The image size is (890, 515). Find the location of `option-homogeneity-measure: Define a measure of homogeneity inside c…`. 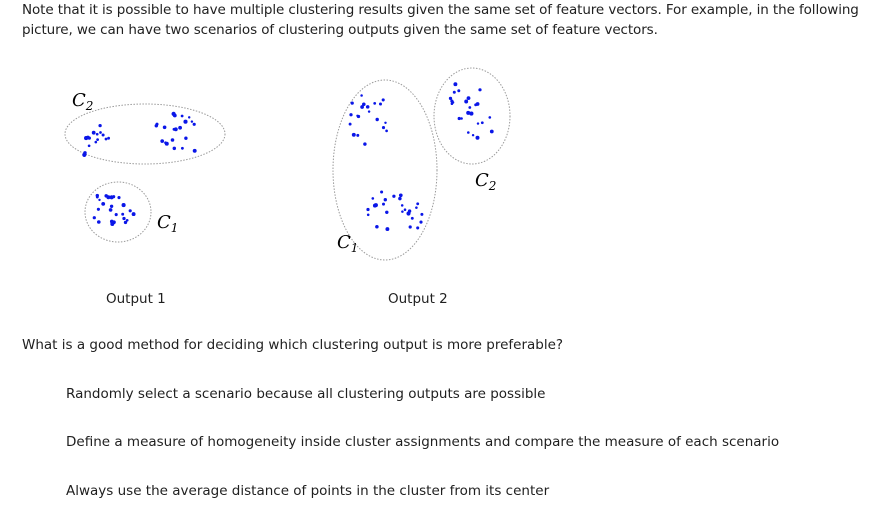

option-homogeneity-measure: Define a measure of homogeneity inside c… is located at coordinates (423, 442).